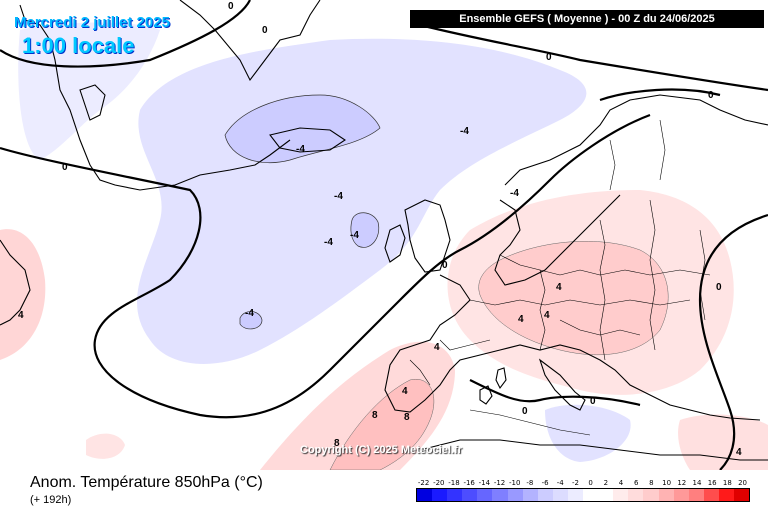 Image resolution: width=768 pixels, height=512 pixels. What do you see at coordinates (469, 483) in the screenshot?
I see `legend-label: -16` at bounding box center [469, 483].